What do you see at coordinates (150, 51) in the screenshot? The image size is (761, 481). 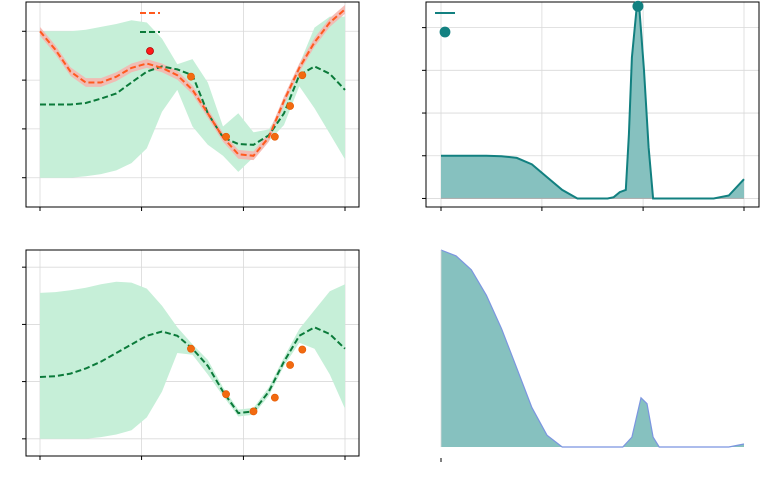 I see `top-left-legend-swatch` at bounding box center [150, 51].